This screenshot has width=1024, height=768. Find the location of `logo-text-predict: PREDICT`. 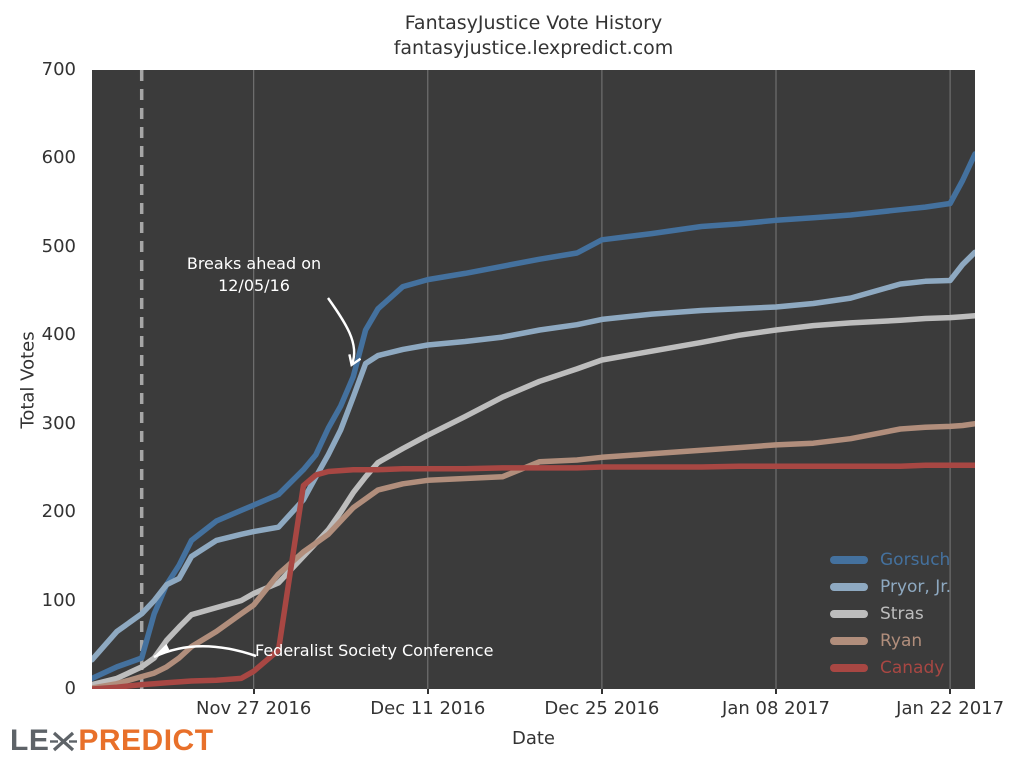

logo-text-predict: PREDICT is located at coordinates (146, 740).